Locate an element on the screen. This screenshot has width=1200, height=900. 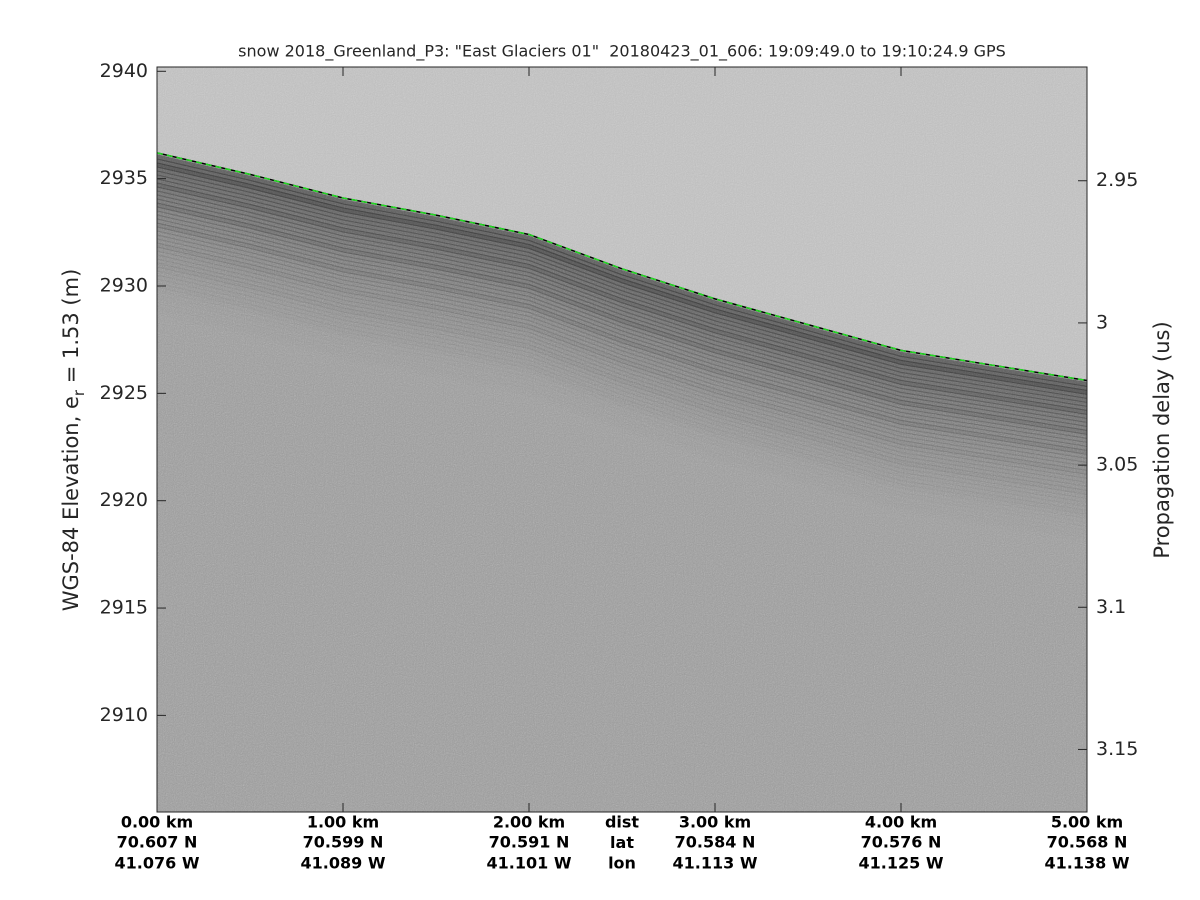
x-tick-label: 4.00 km is located at coordinates (901, 822).